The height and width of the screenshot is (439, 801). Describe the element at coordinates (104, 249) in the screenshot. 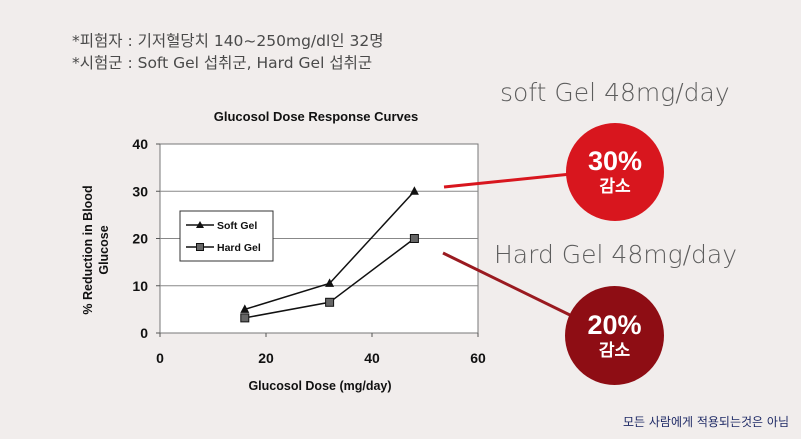

I see `y-axis-label-line2: Glucose` at that location.